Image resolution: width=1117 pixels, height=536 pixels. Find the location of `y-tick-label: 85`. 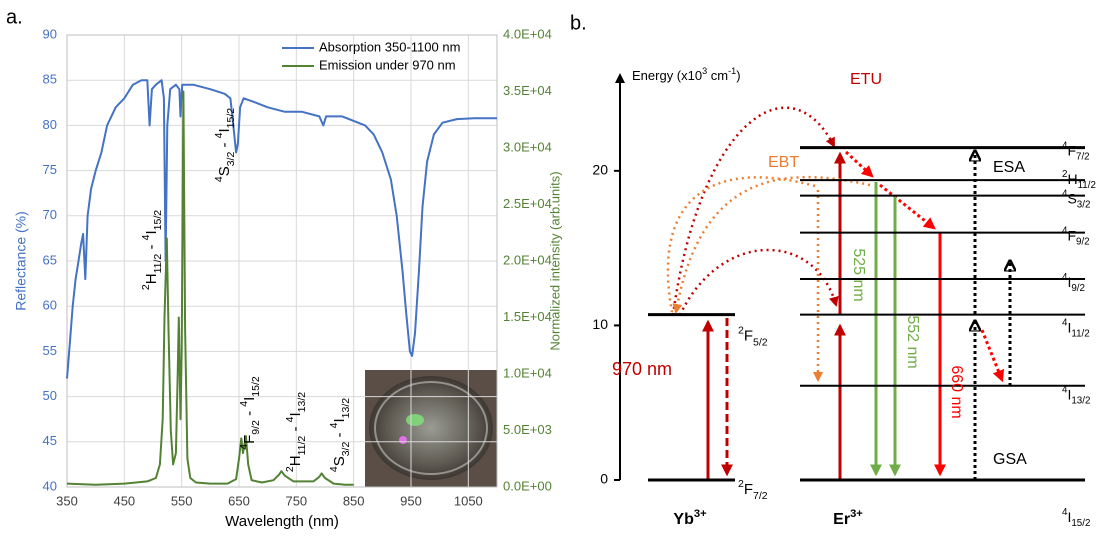

y-tick-label: 85 is located at coordinates (50, 79).